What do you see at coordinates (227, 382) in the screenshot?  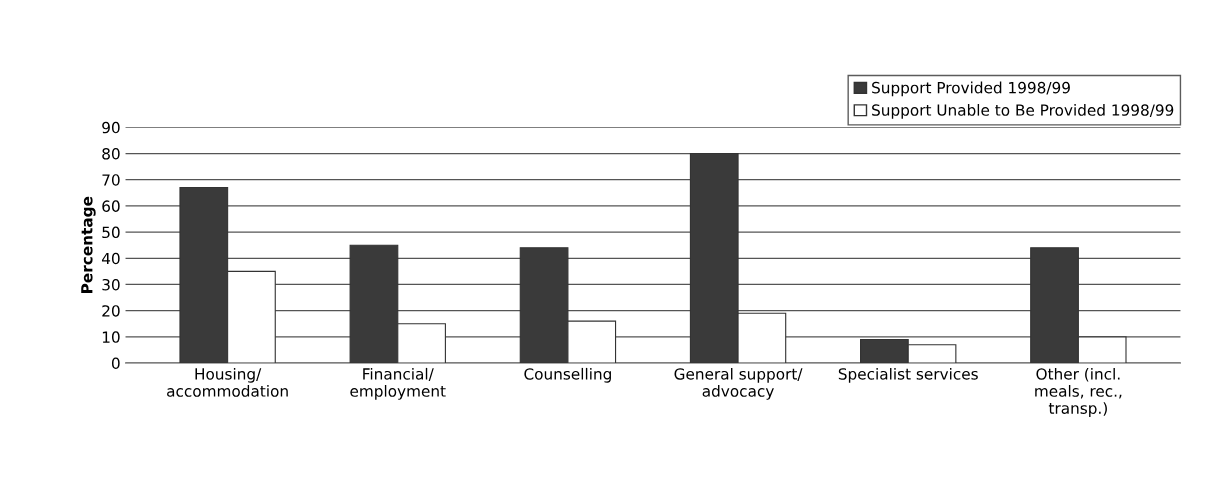 I see `x-tick-label: Housing/ accommodation` at bounding box center [227, 382].